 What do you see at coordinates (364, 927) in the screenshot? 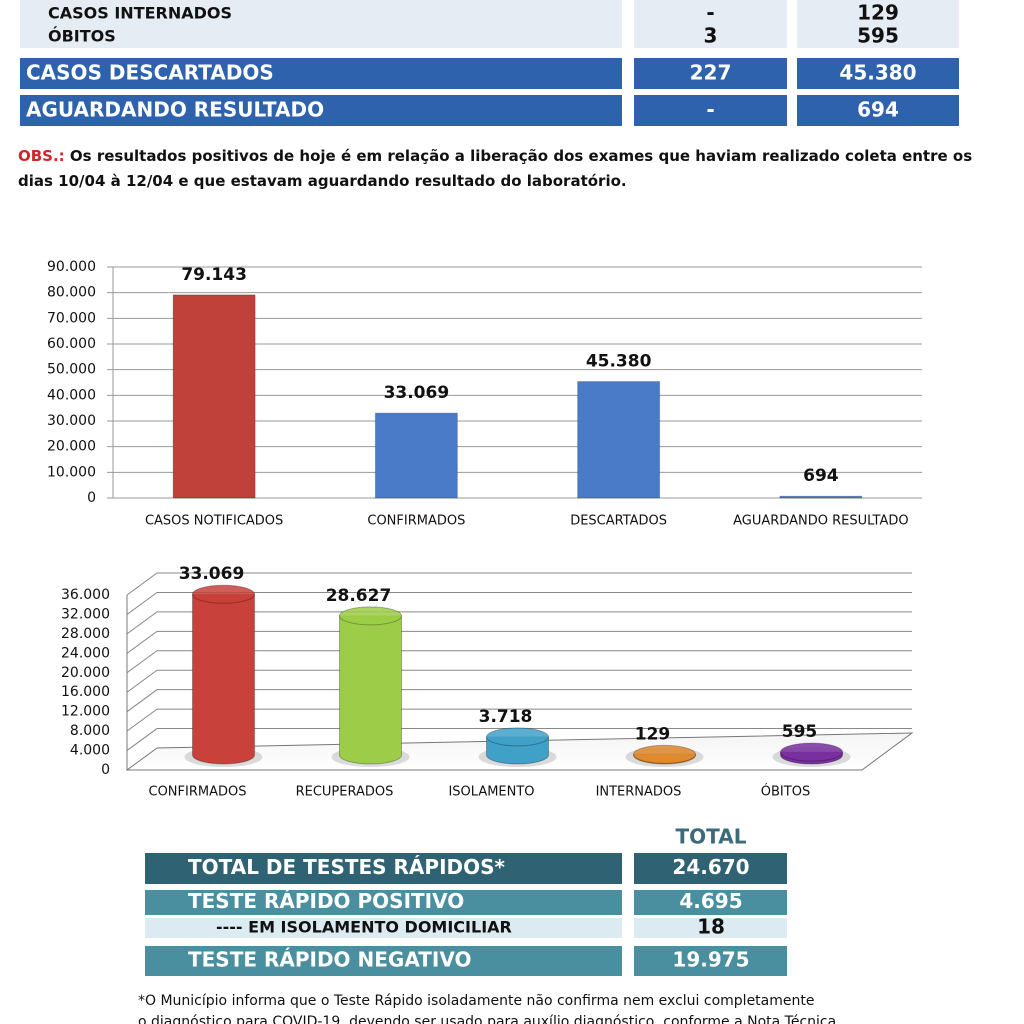
I see `table-label: ---- EM ISOLAMENTO DOMICILIAR` at bounding box center [364, 927].